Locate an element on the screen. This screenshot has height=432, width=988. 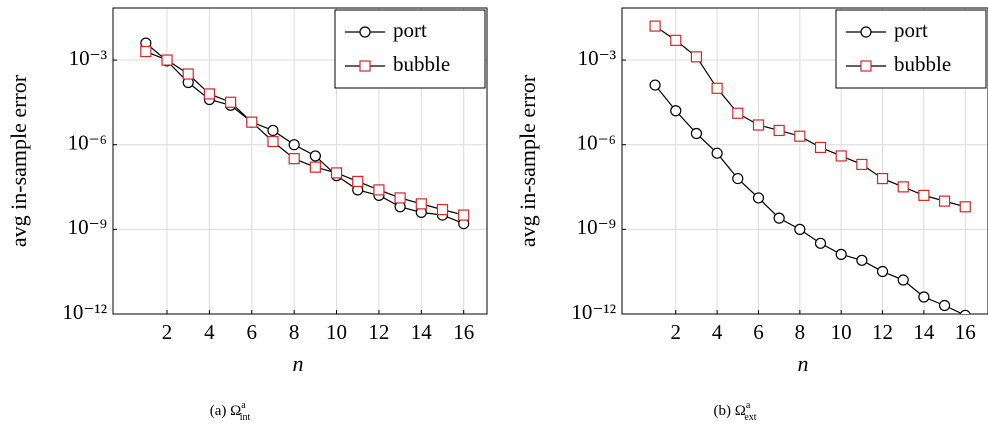
caption-text: (b) Ω is located at coordinates (729, 411).